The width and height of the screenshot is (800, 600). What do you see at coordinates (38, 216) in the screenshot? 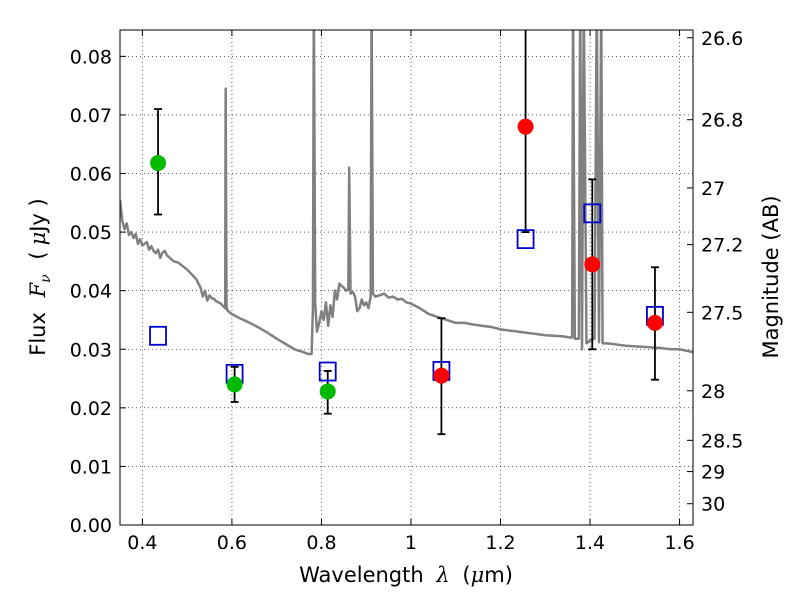
I see `y-axis-label-unit-rest: Jy )` at bounding box center [38, 216].